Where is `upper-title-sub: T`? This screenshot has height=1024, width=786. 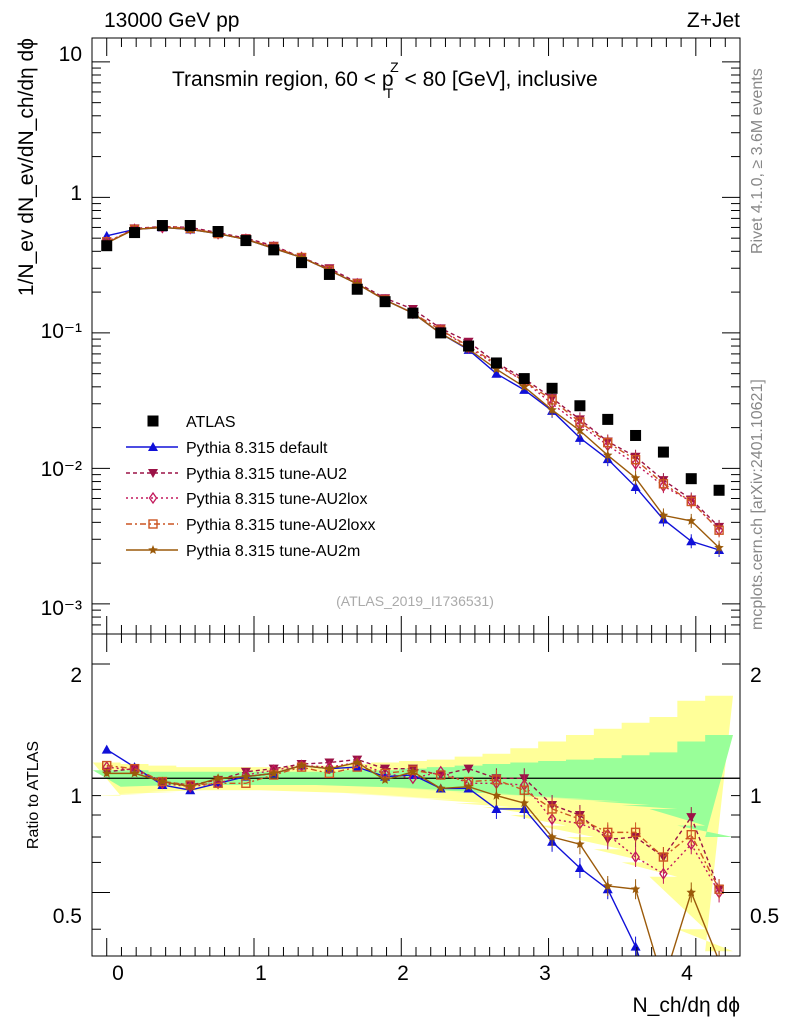 upper-title-sub: T is located at coordinates (389, 93).